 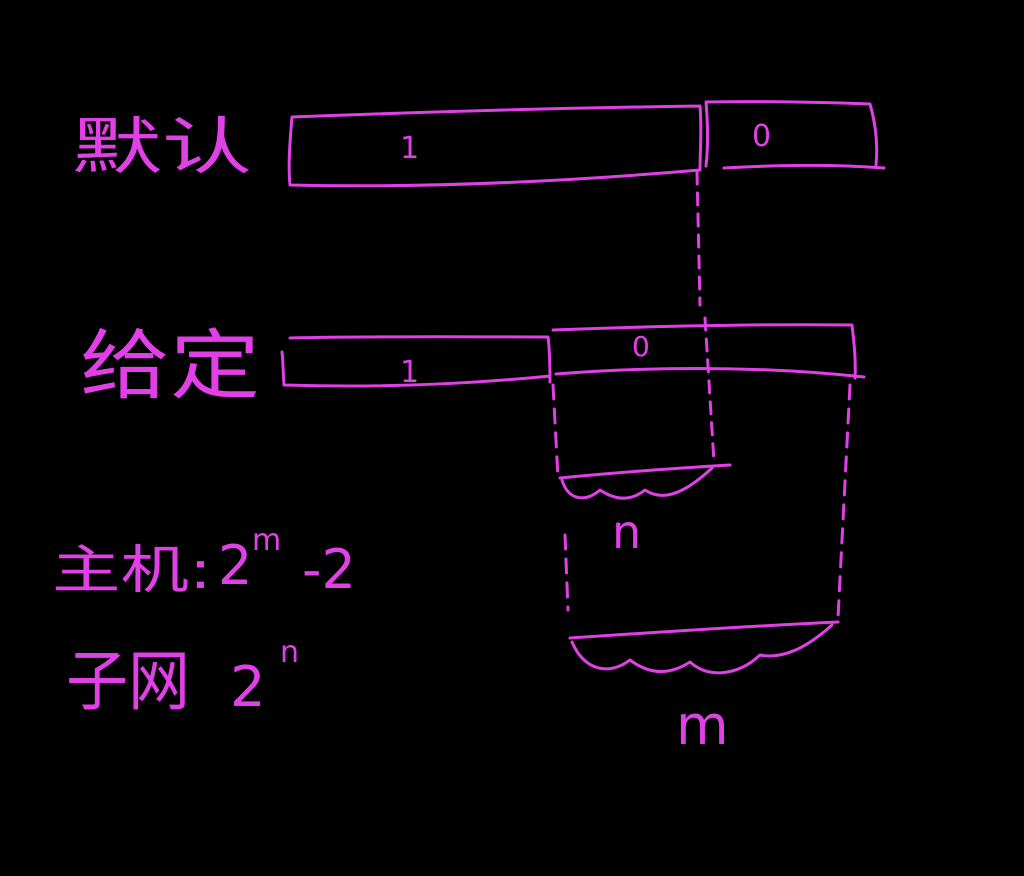 What do you see at coordinates (235, 565) in the screenshot?
I see `hosts-base: 2` at bounding box center [235, 565].